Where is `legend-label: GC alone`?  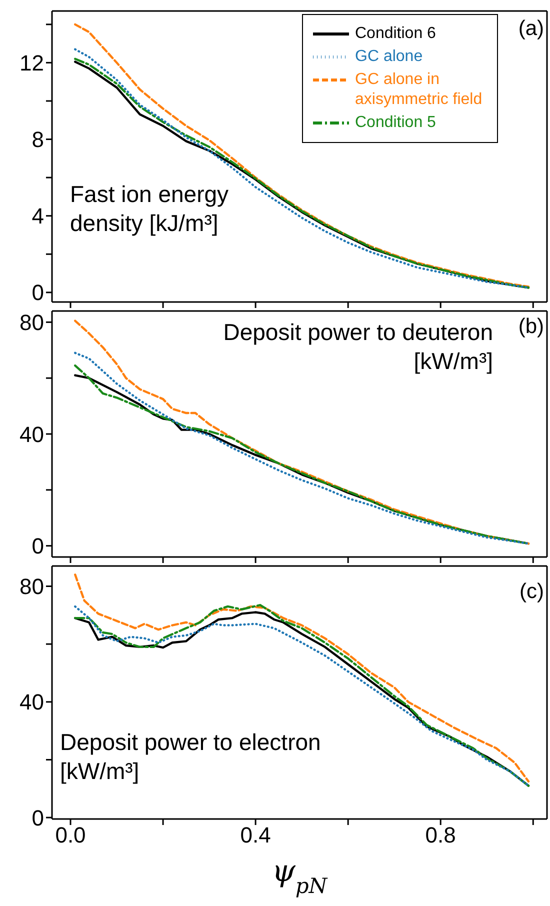
legend-label: GC alone is located at coordinates (389, 57).